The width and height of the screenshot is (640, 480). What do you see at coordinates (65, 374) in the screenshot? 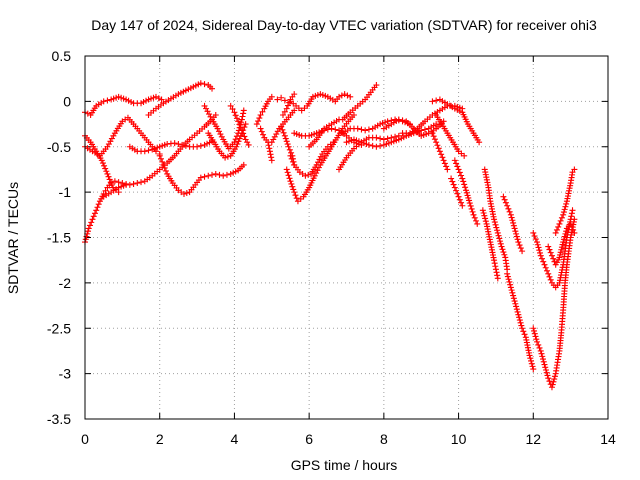
I see `y-tick-label: -3` at bounding box center [65, 374].